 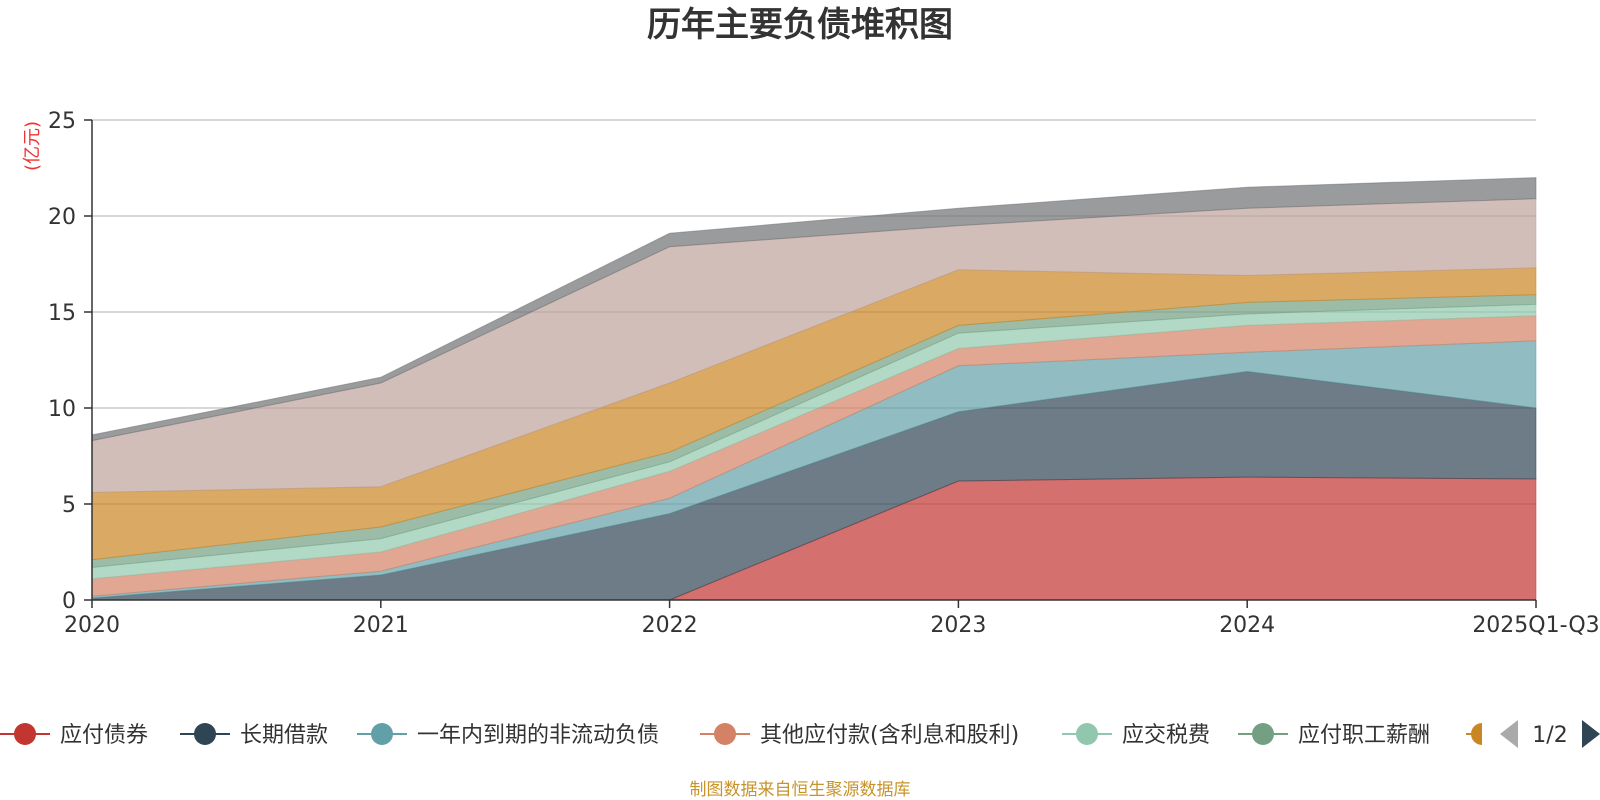 I want to click on legend-item-3: 一年内到期的非流动负债, so click(x=508, y=735).